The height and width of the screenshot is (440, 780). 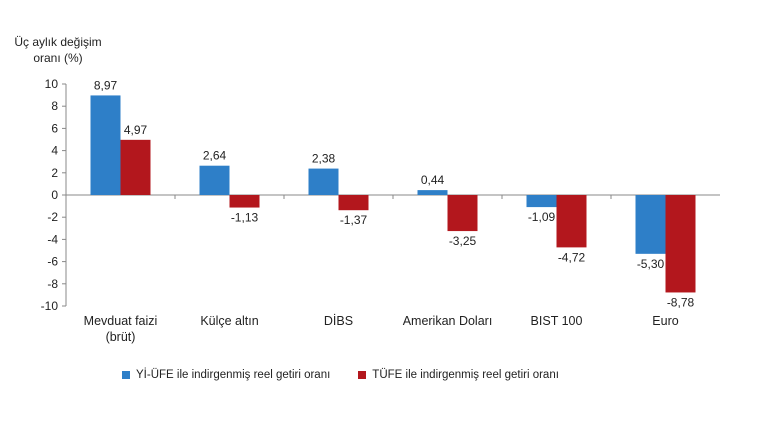 What do you see at coordinates (557, 321) in the screenshot?
I see `x-category-label: BIST 100` at bounding box center [557, 321].